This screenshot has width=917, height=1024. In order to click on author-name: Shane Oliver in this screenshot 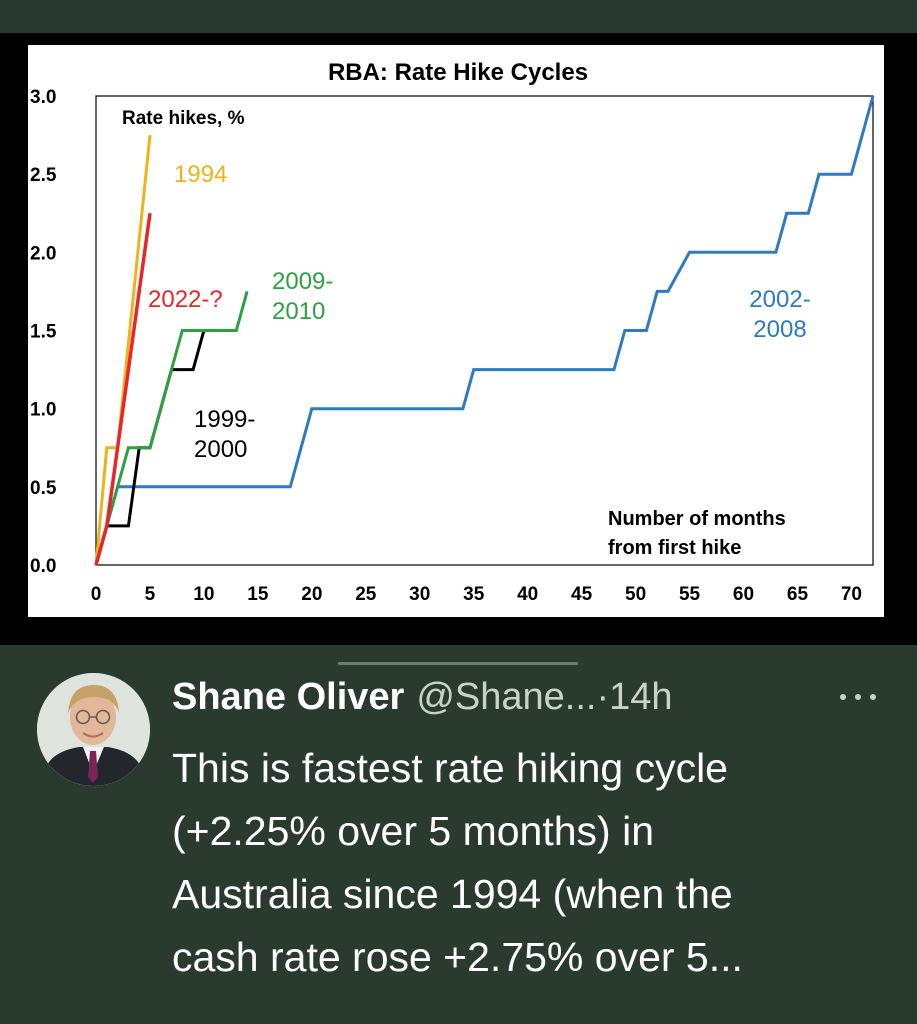, I will do `click(288, 696)`.